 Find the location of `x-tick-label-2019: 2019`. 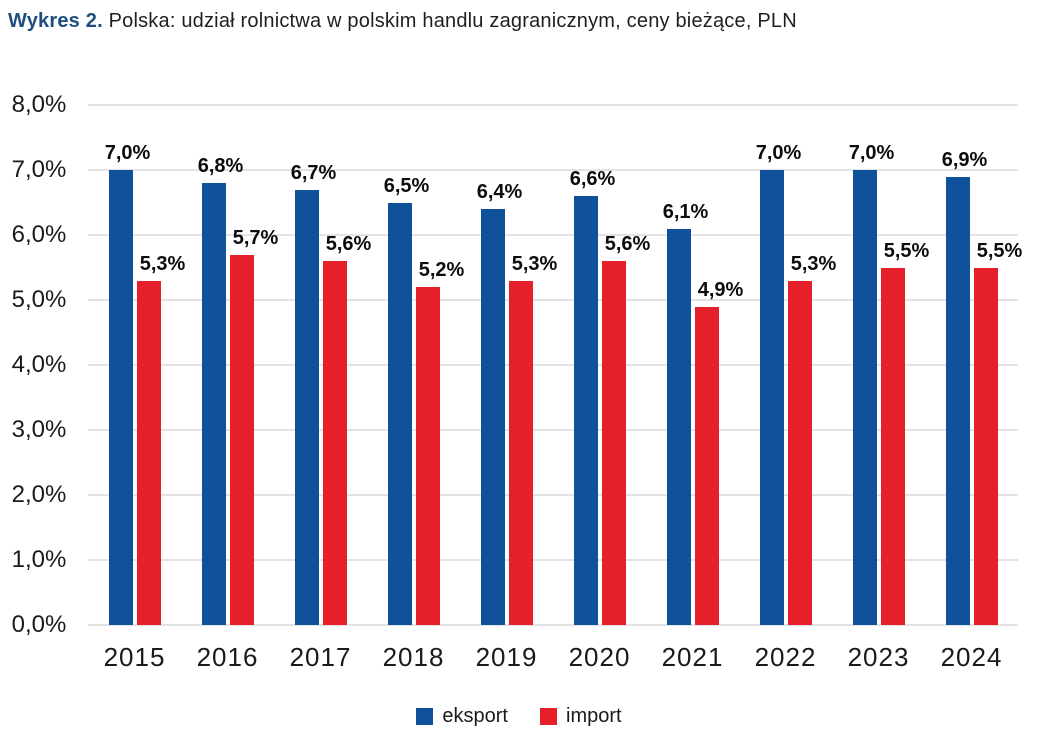

x-tick-label-2019: 2019 is located at coordinates (506, 657).